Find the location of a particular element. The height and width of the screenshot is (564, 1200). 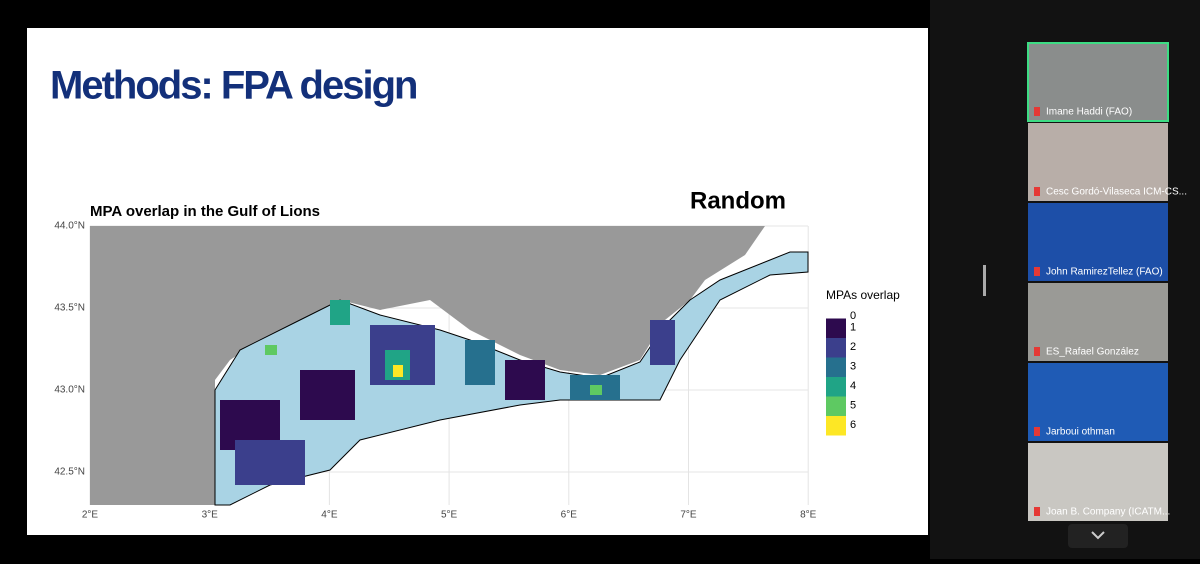

map-annotation: Random is located at coordinates (738, 200).